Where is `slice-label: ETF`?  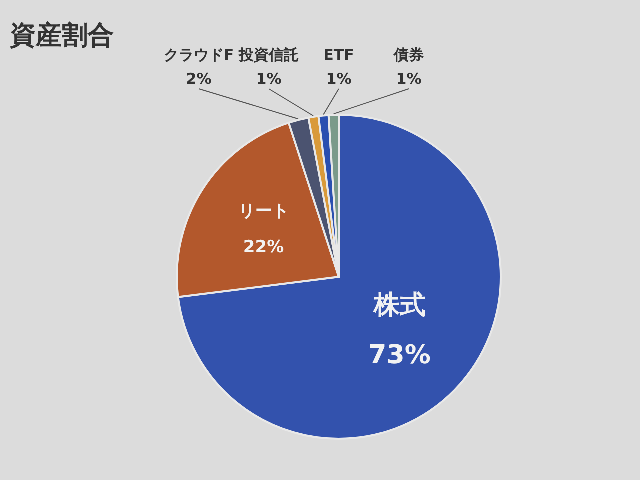 slice-label: ETF is located at coordinates (339, 55).